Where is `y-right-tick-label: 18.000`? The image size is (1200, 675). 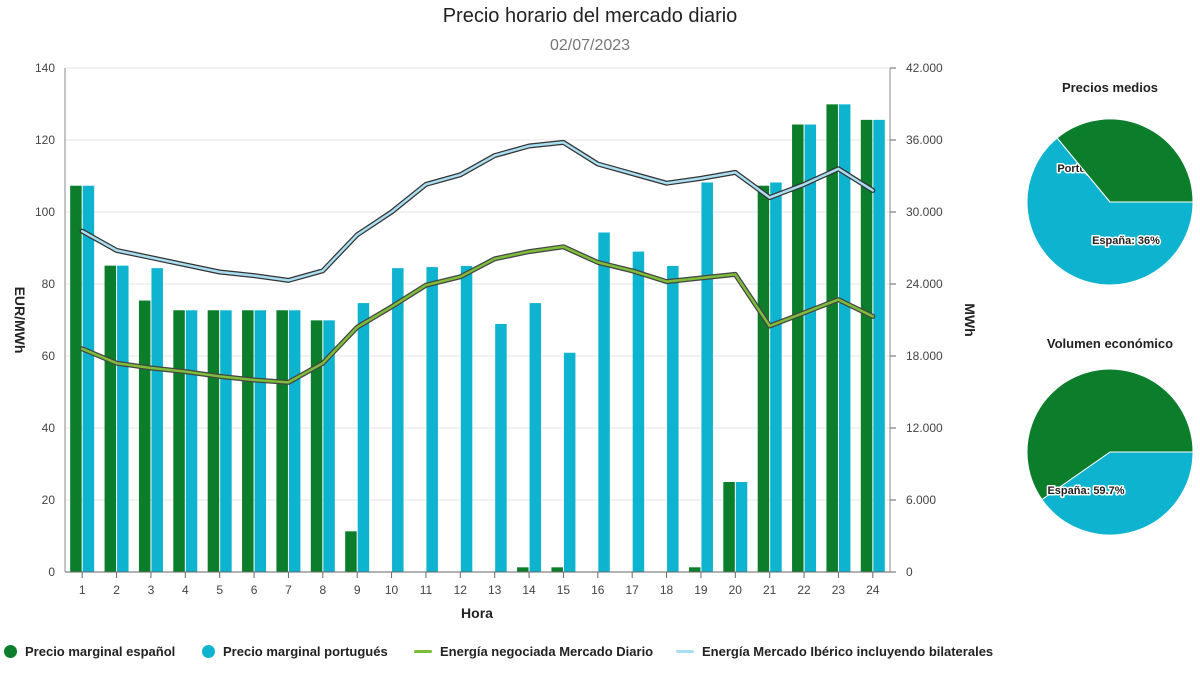
y-right-tick-label: 18.000 is located at coordinates (924, 356).